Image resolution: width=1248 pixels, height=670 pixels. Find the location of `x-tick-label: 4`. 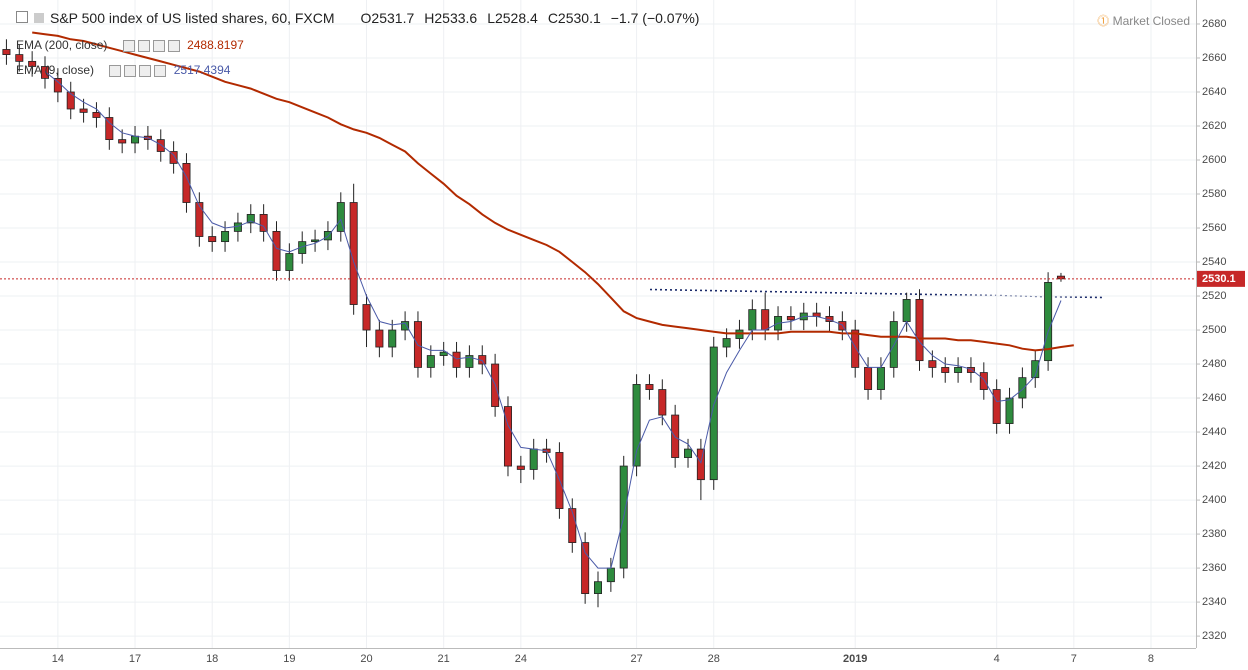

x-tick-label: 4 is located at coordinates (997, 659).